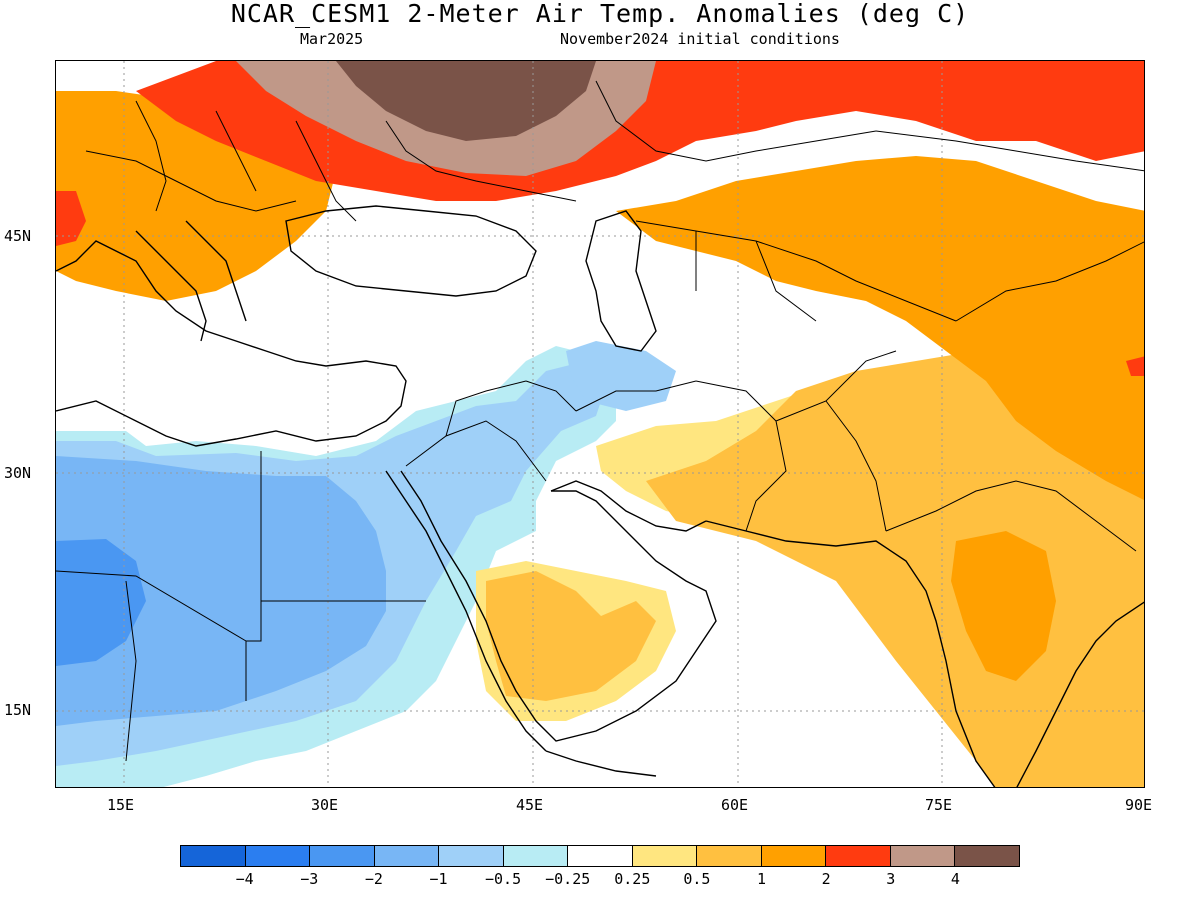  I want to click on anomaly-red-west, so click(71, 218).